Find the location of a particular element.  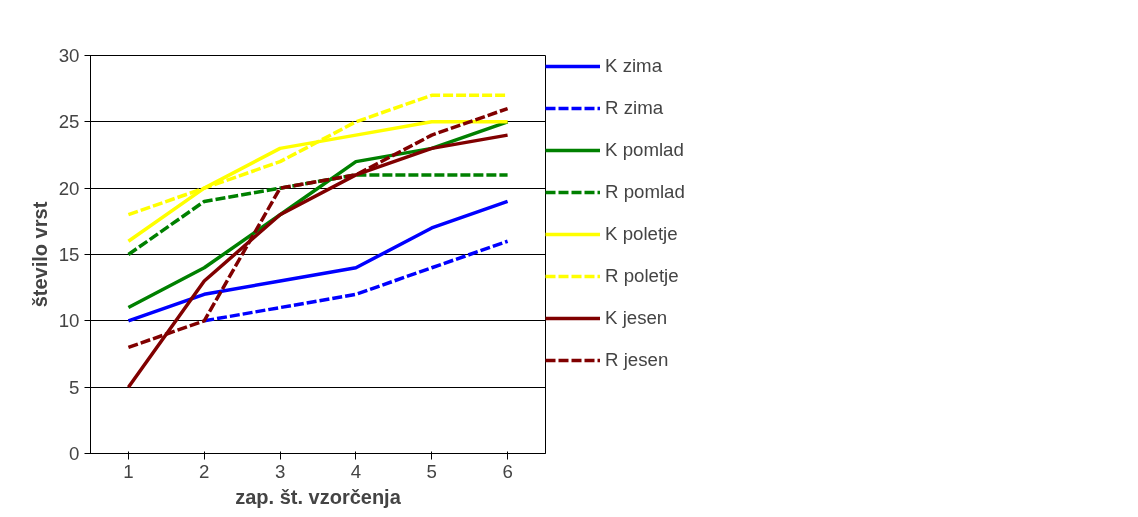

y-tick-label: 20 is located at coordinates (69, 188).